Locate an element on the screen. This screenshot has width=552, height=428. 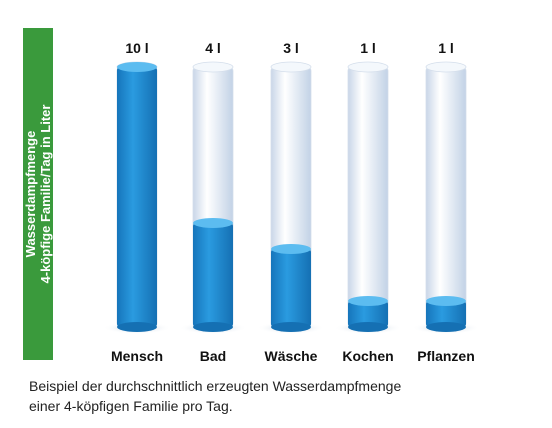
bar-bad is located at coordinates (213, 275).